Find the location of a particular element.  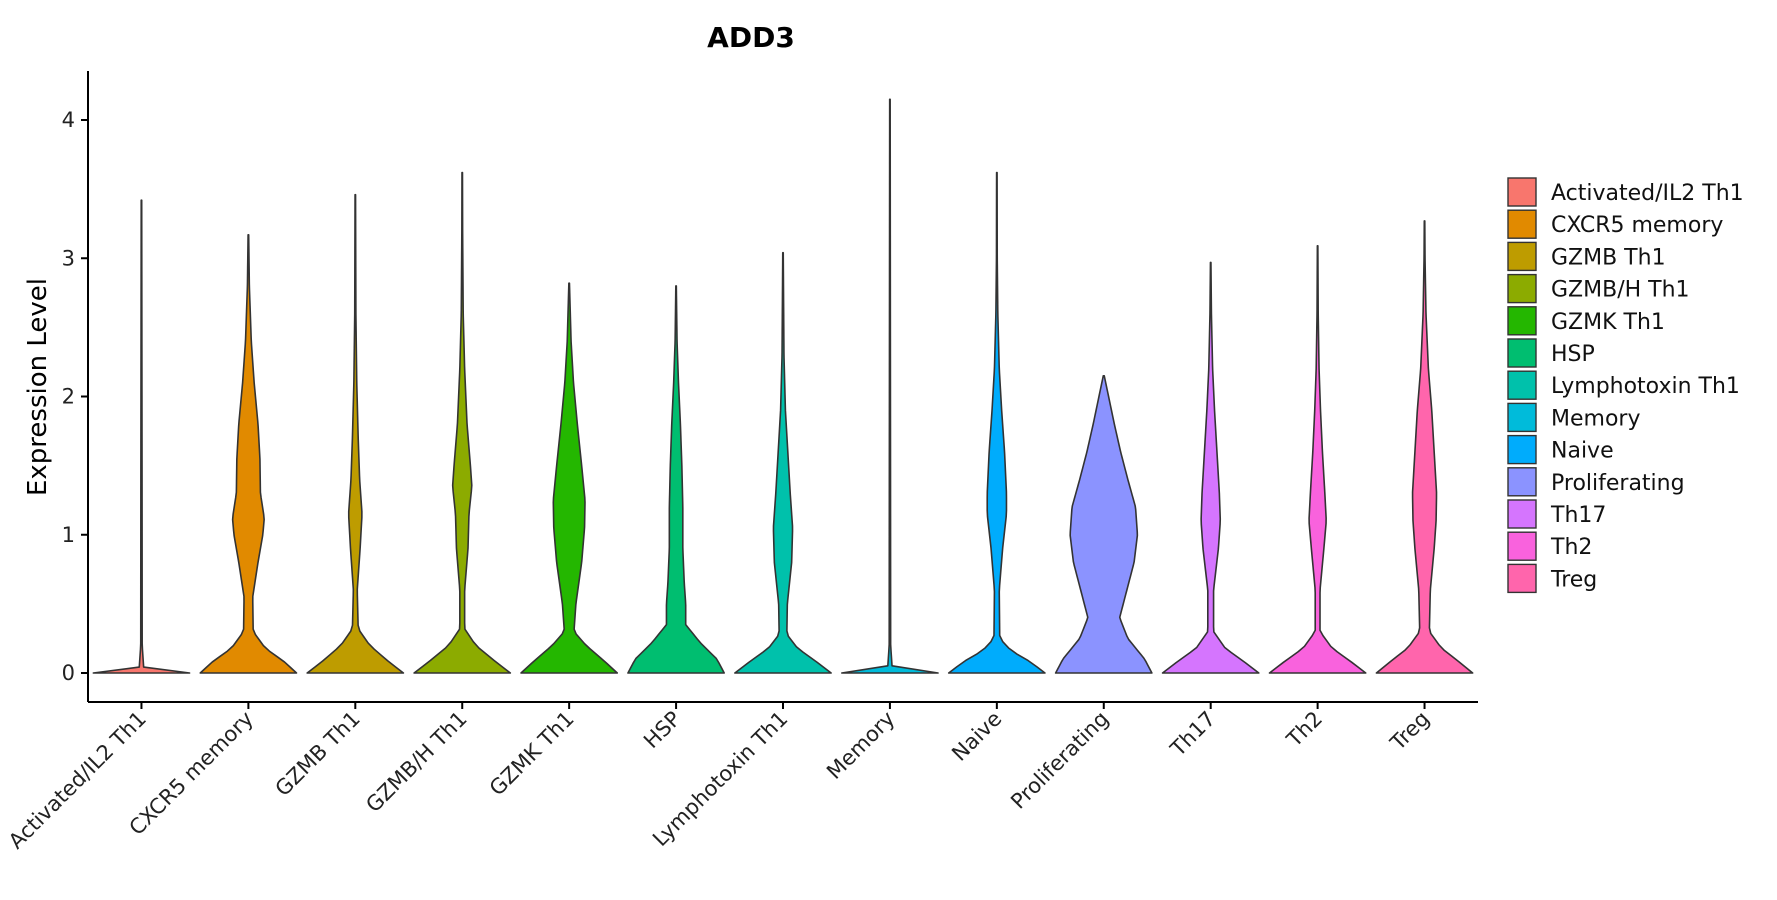

y-axis: 0 1 2 3 4 is located at coordinates (75, 396).